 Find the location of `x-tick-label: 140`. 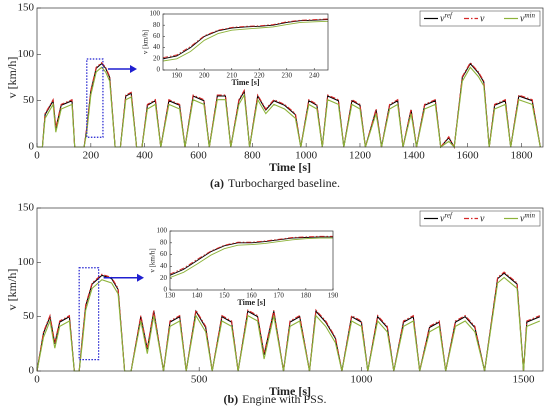

x-tick-label: 140 is located at coordinates (197, 296).